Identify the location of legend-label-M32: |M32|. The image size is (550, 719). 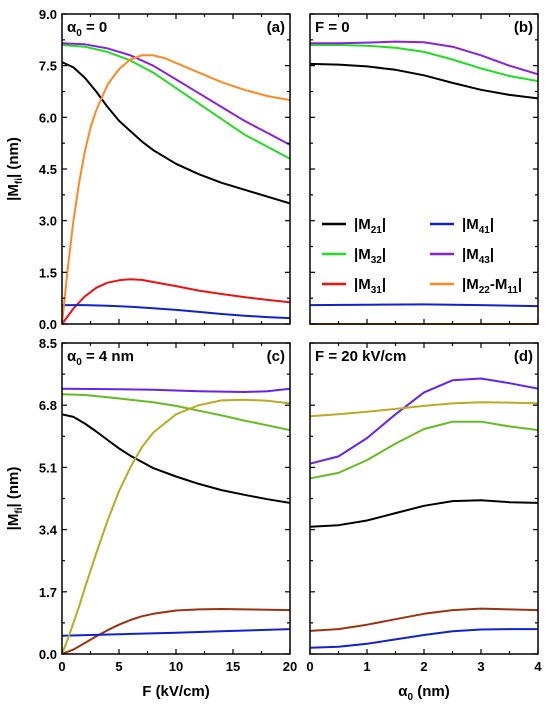
(370, 256).